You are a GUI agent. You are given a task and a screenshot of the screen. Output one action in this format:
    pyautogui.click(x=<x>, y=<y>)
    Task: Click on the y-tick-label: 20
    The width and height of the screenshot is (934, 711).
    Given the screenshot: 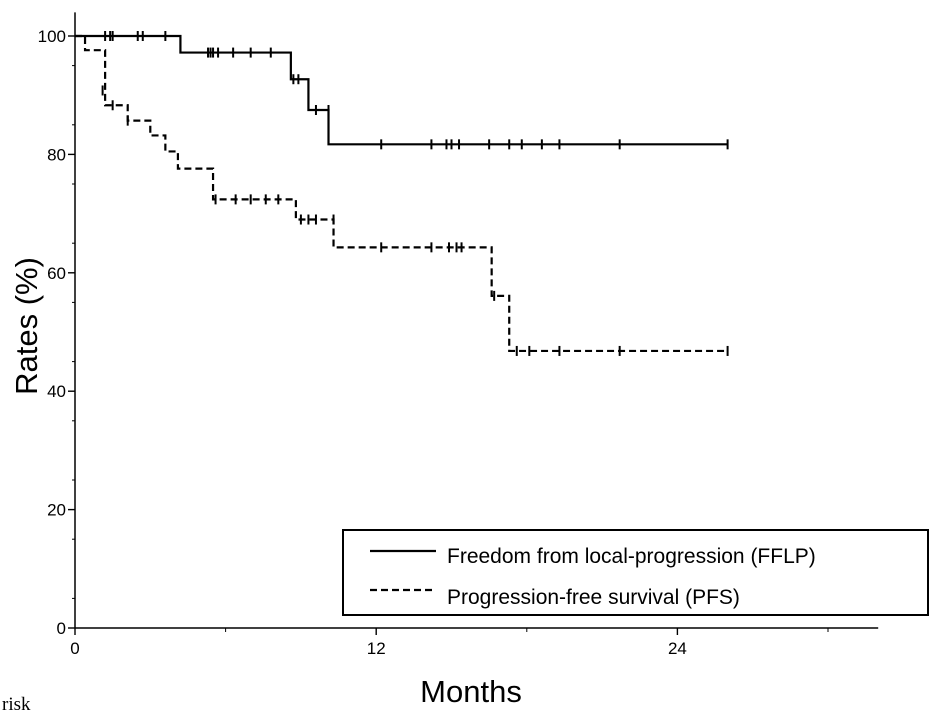 What is the action you would take?
    pyautogui.click(x=56, y=510)
    